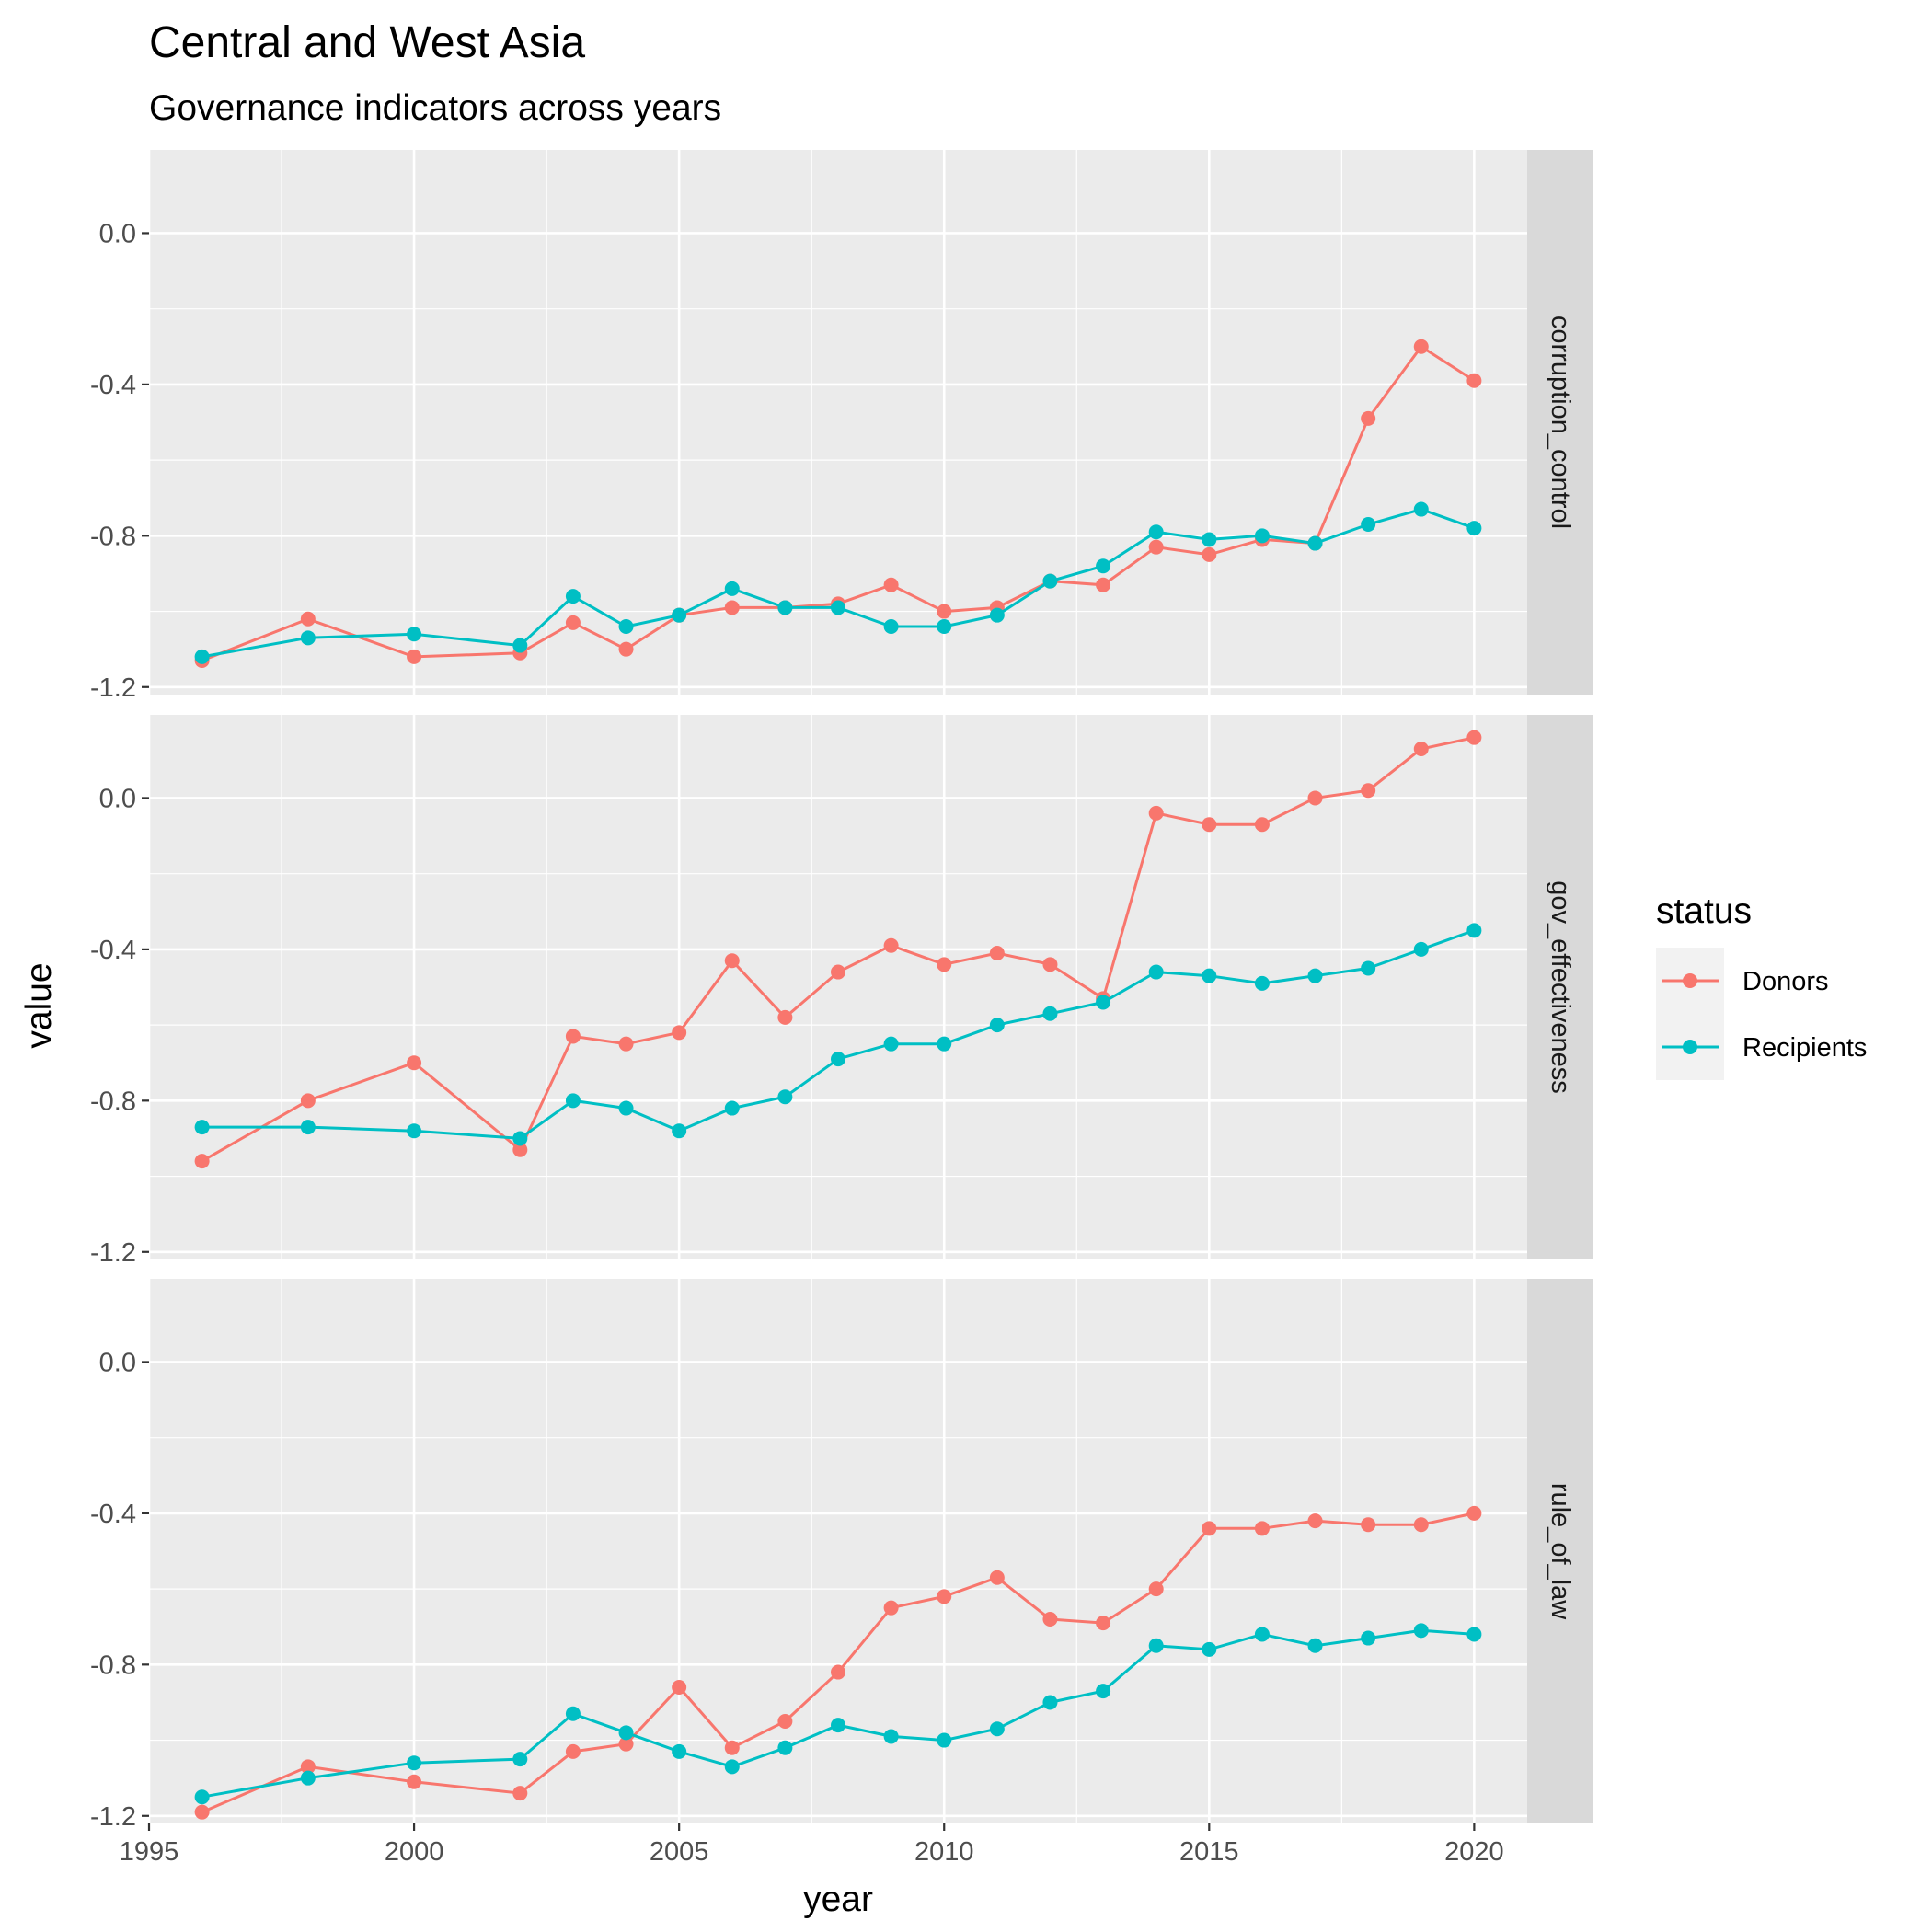 This screenshot has width=1932, height=1932. Describe the element at coordinates (367, 42) in the screenshot. I see `chart-title: Central and West Asia` at that location.